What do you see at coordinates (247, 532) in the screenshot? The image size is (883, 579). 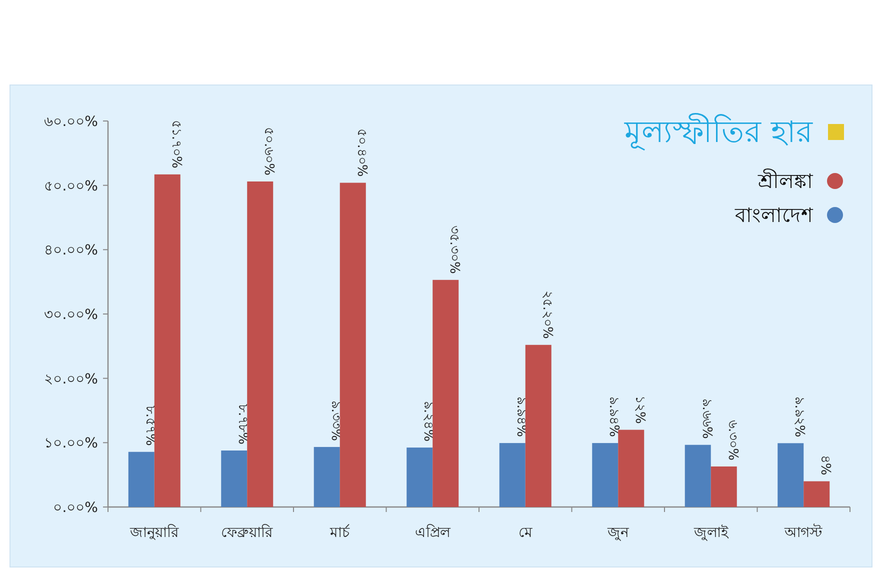 I see `x-tick-label: ফেব্রুয়ারি` at bounding box center [247, 532].